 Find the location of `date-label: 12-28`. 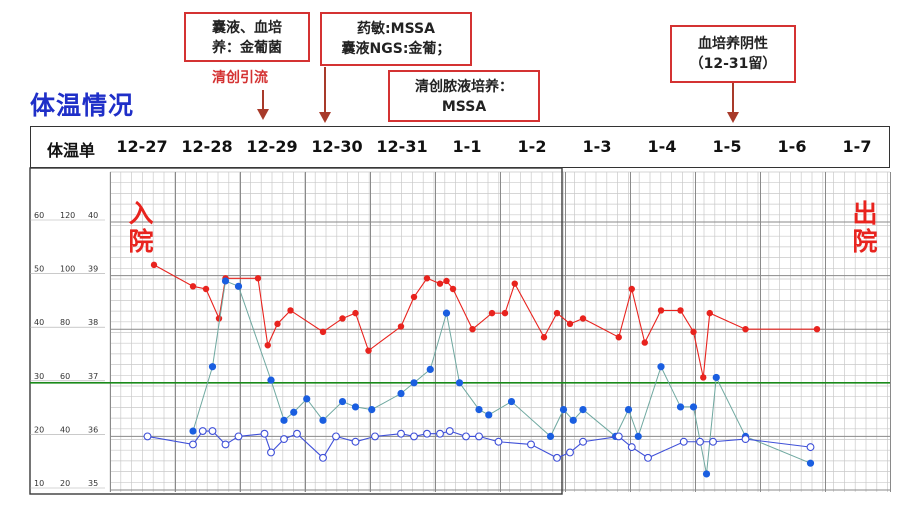

date-label: 12-28 is located at coordinates (207, 146).